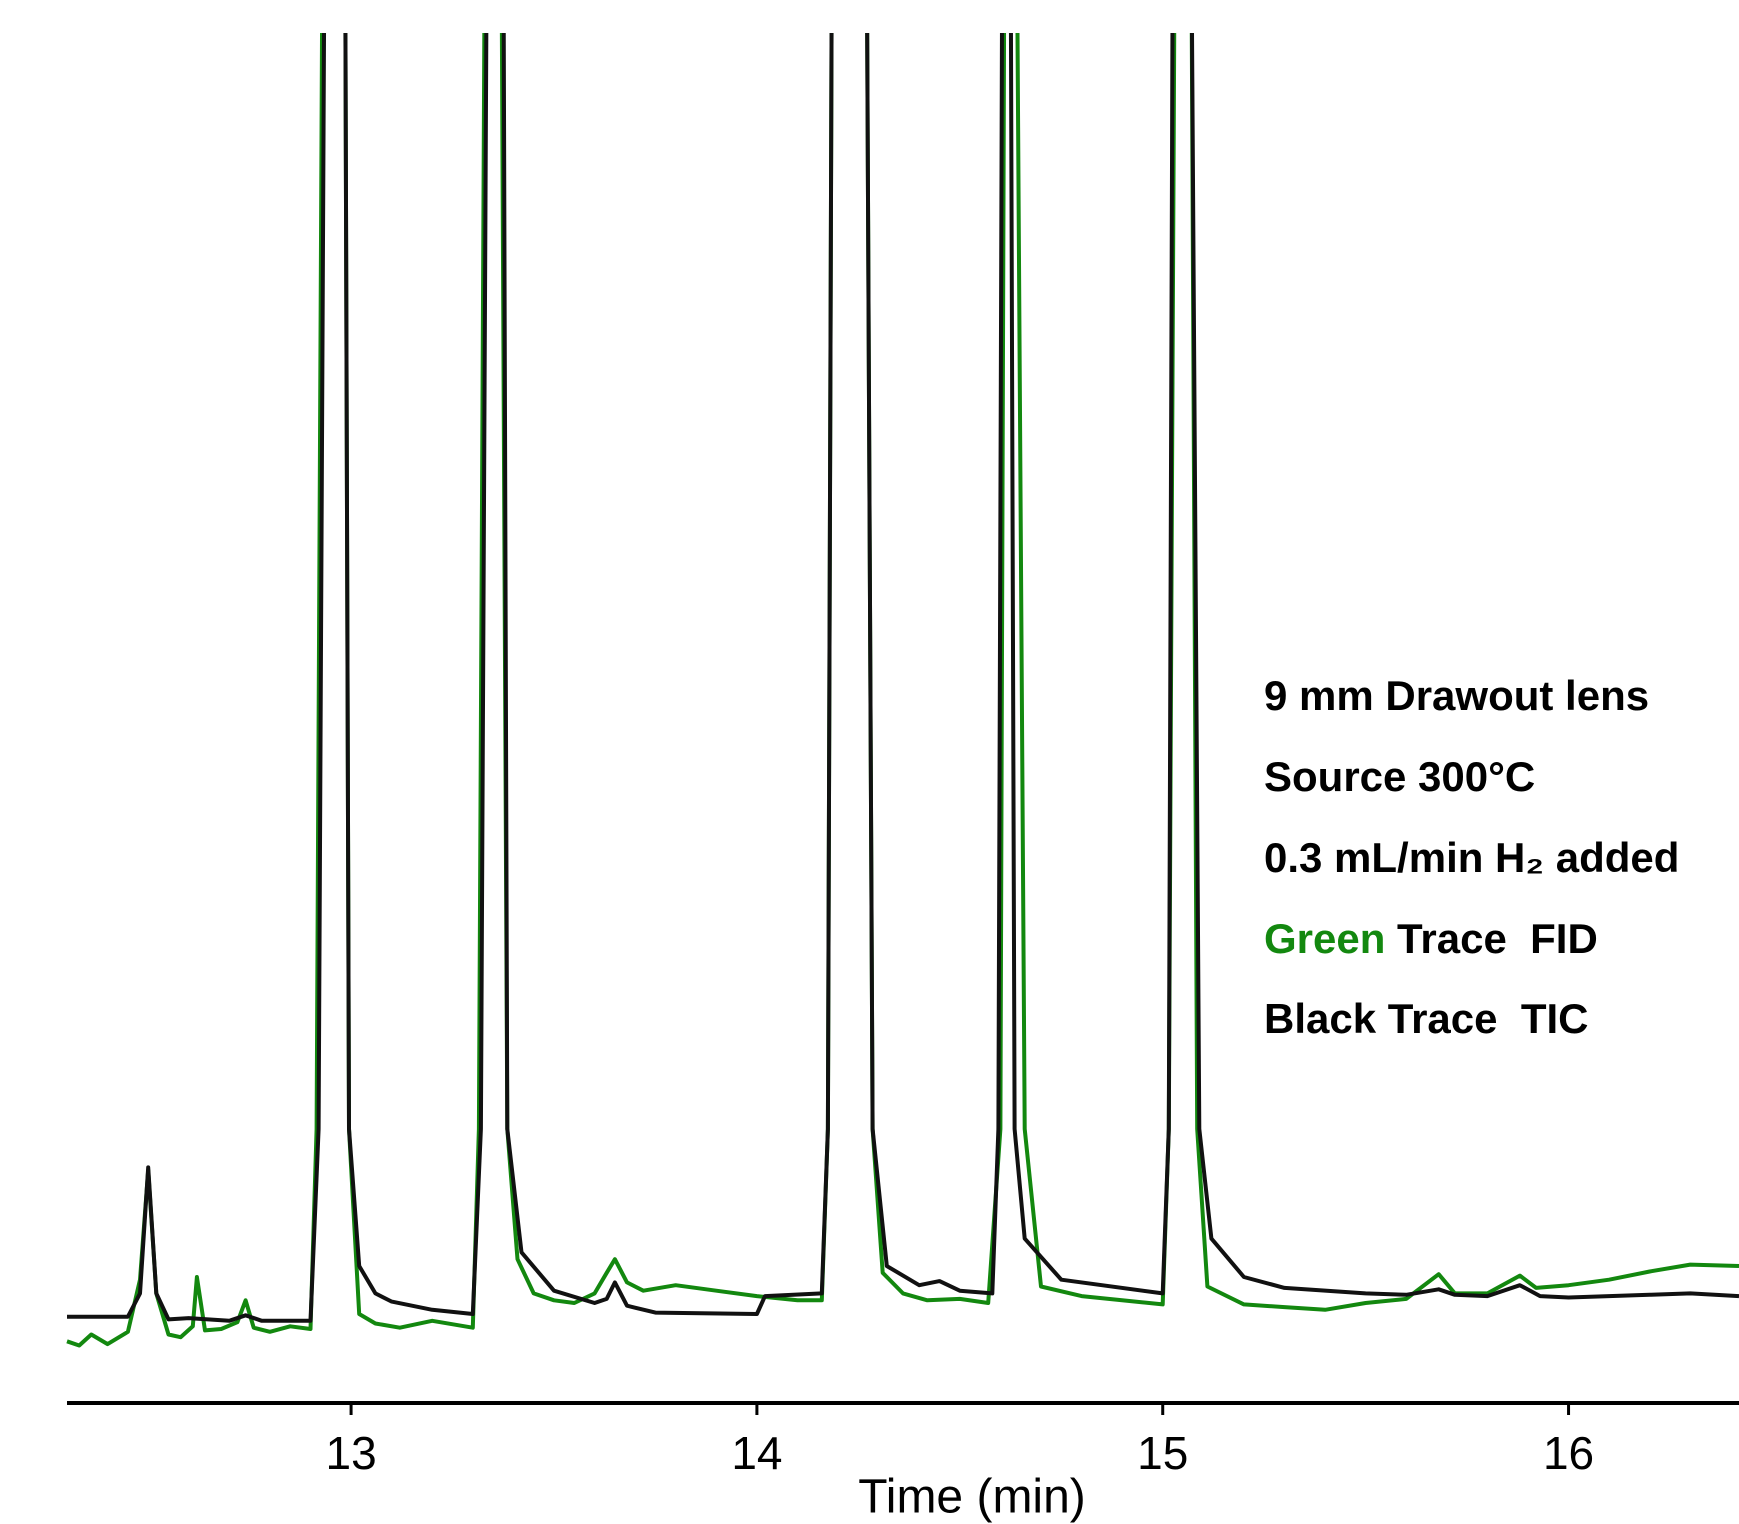 This screenshot has height=1524, width=1739. Describe the element at coordinates (1568, 1453) in the screenshot. I see `x-tick-label: 16` at that location.